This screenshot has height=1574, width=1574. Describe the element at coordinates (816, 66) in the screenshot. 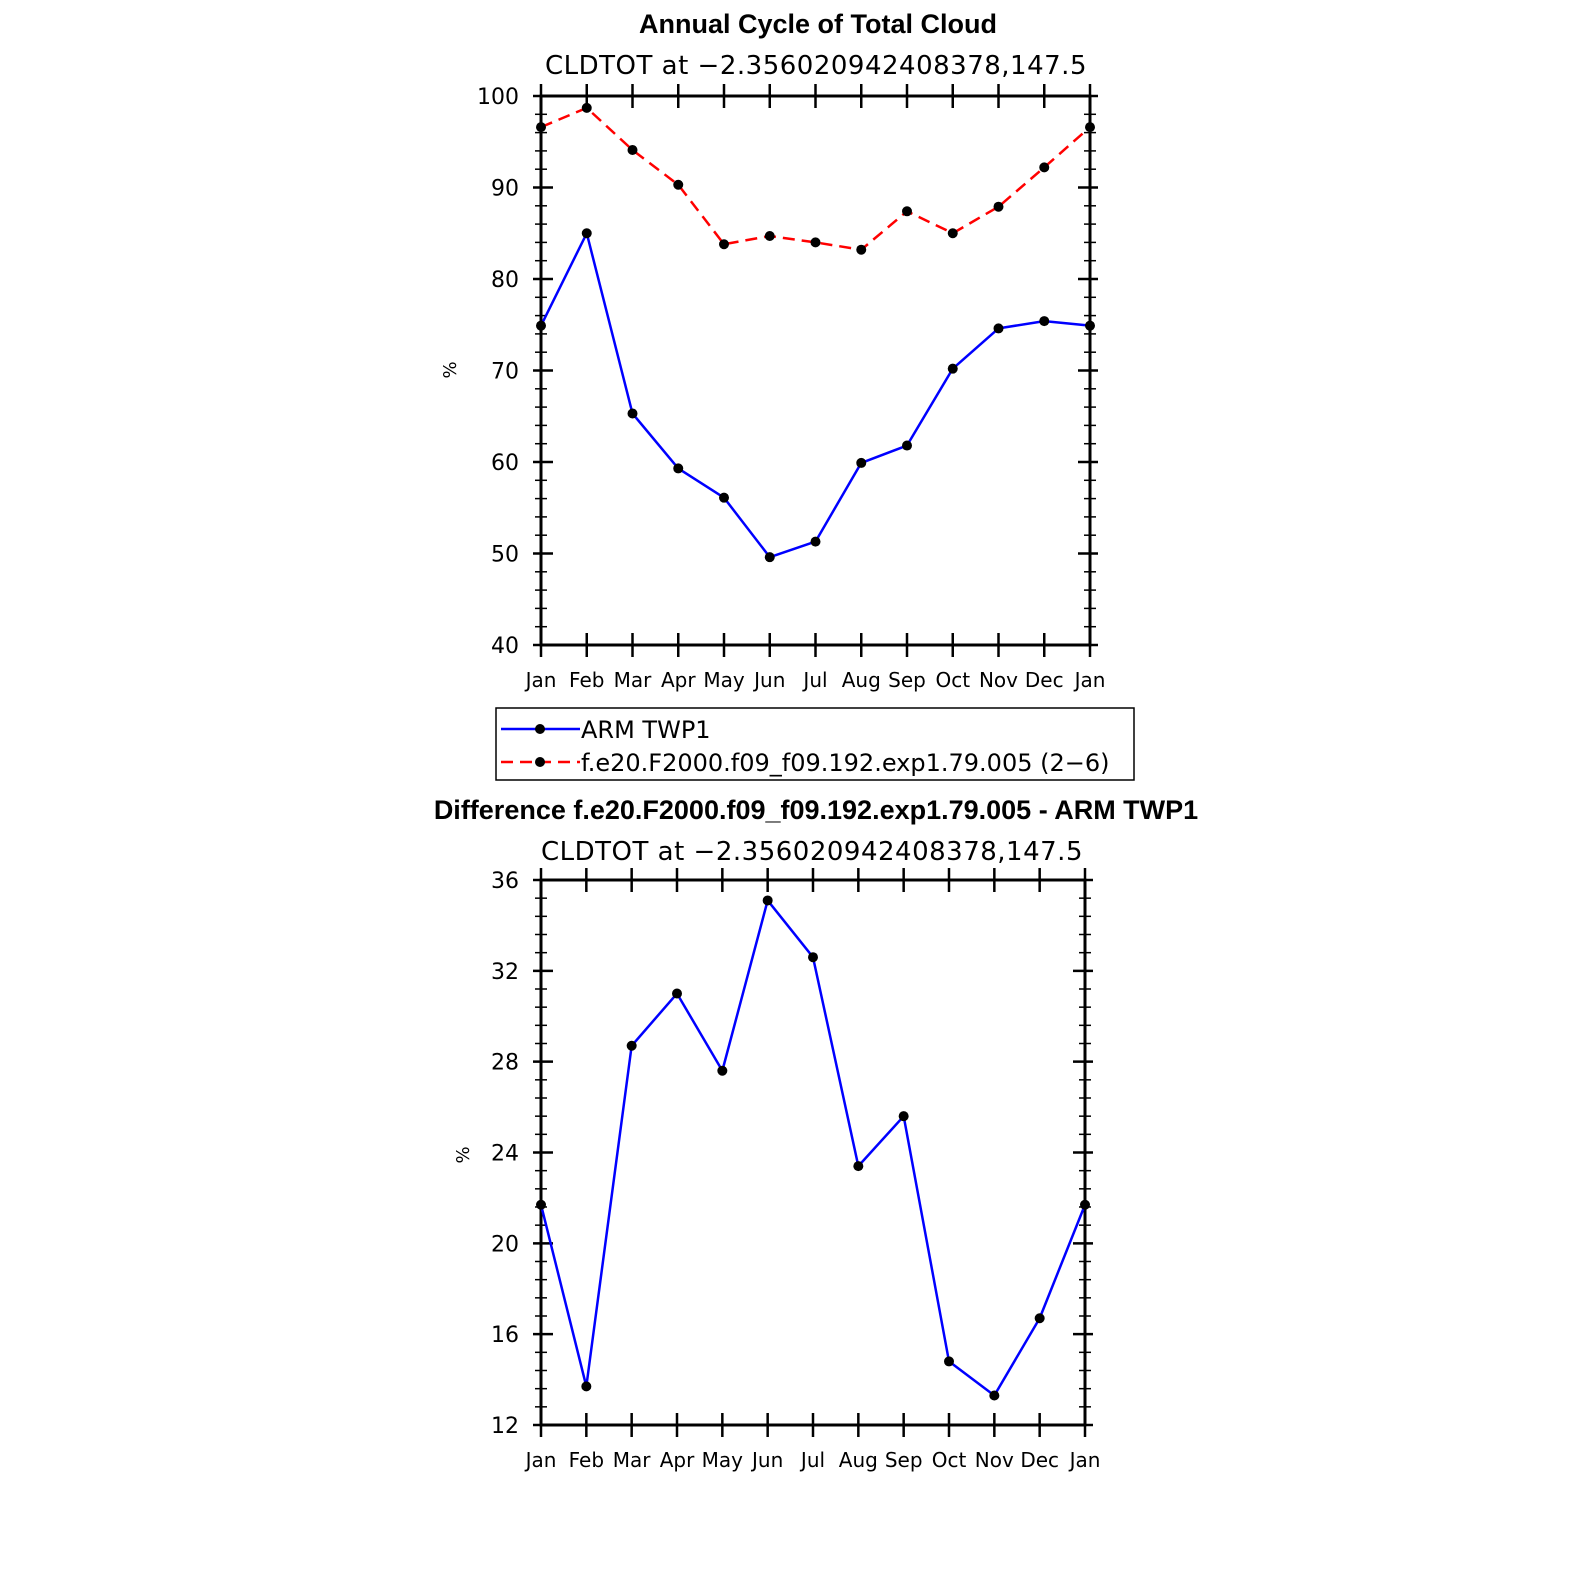

I see `chart-1-subtitle: CLDTOT at −2.356020942408378,147.5` at that location.